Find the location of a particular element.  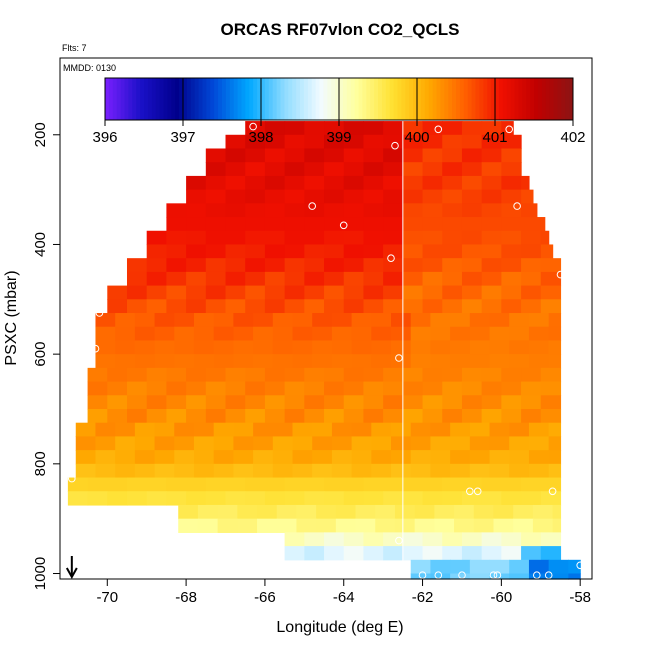

y-axis: 200 400 600 800 1000 is located at coordinates (46, 356).